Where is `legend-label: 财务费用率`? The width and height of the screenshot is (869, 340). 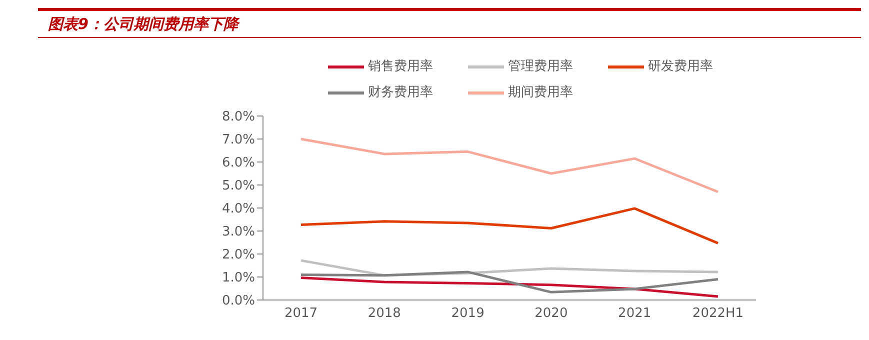
legend-label: 财务费用率 is located at coordinates (400, 93).